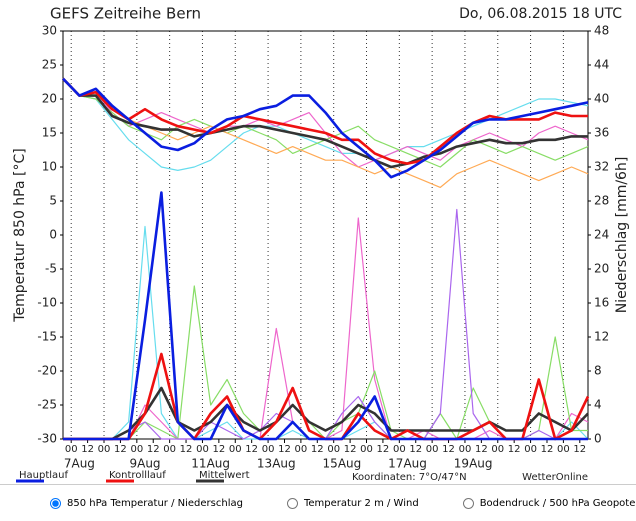 The image size is (636, 521). I want to click on y-tick-label: -20, so click(47, 371).